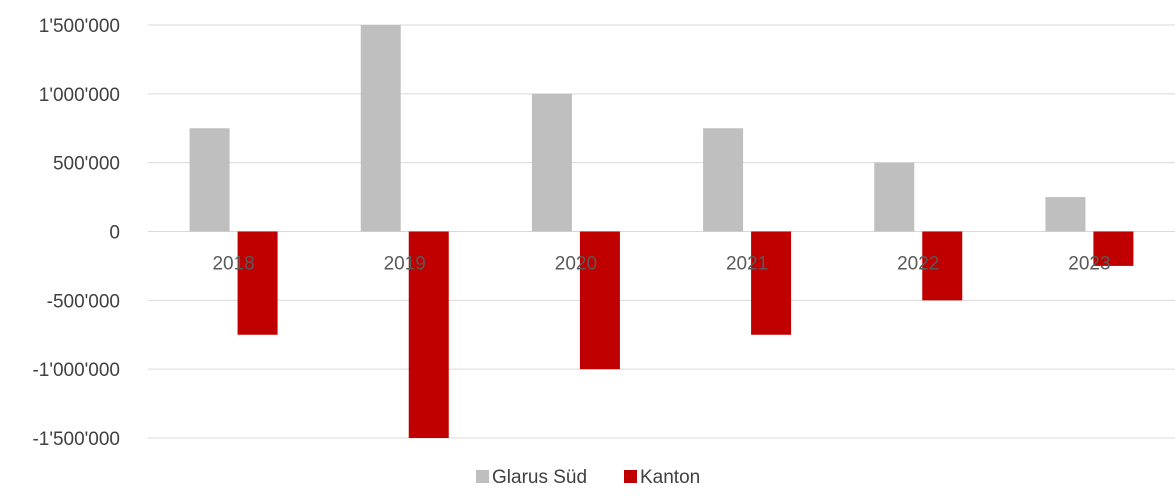 The height and width of the screenshot is (496, 1175). Describe the element at coordinates (79, 95) in the screenshot. I see `y-tick-label: 1'000'000` at that location.